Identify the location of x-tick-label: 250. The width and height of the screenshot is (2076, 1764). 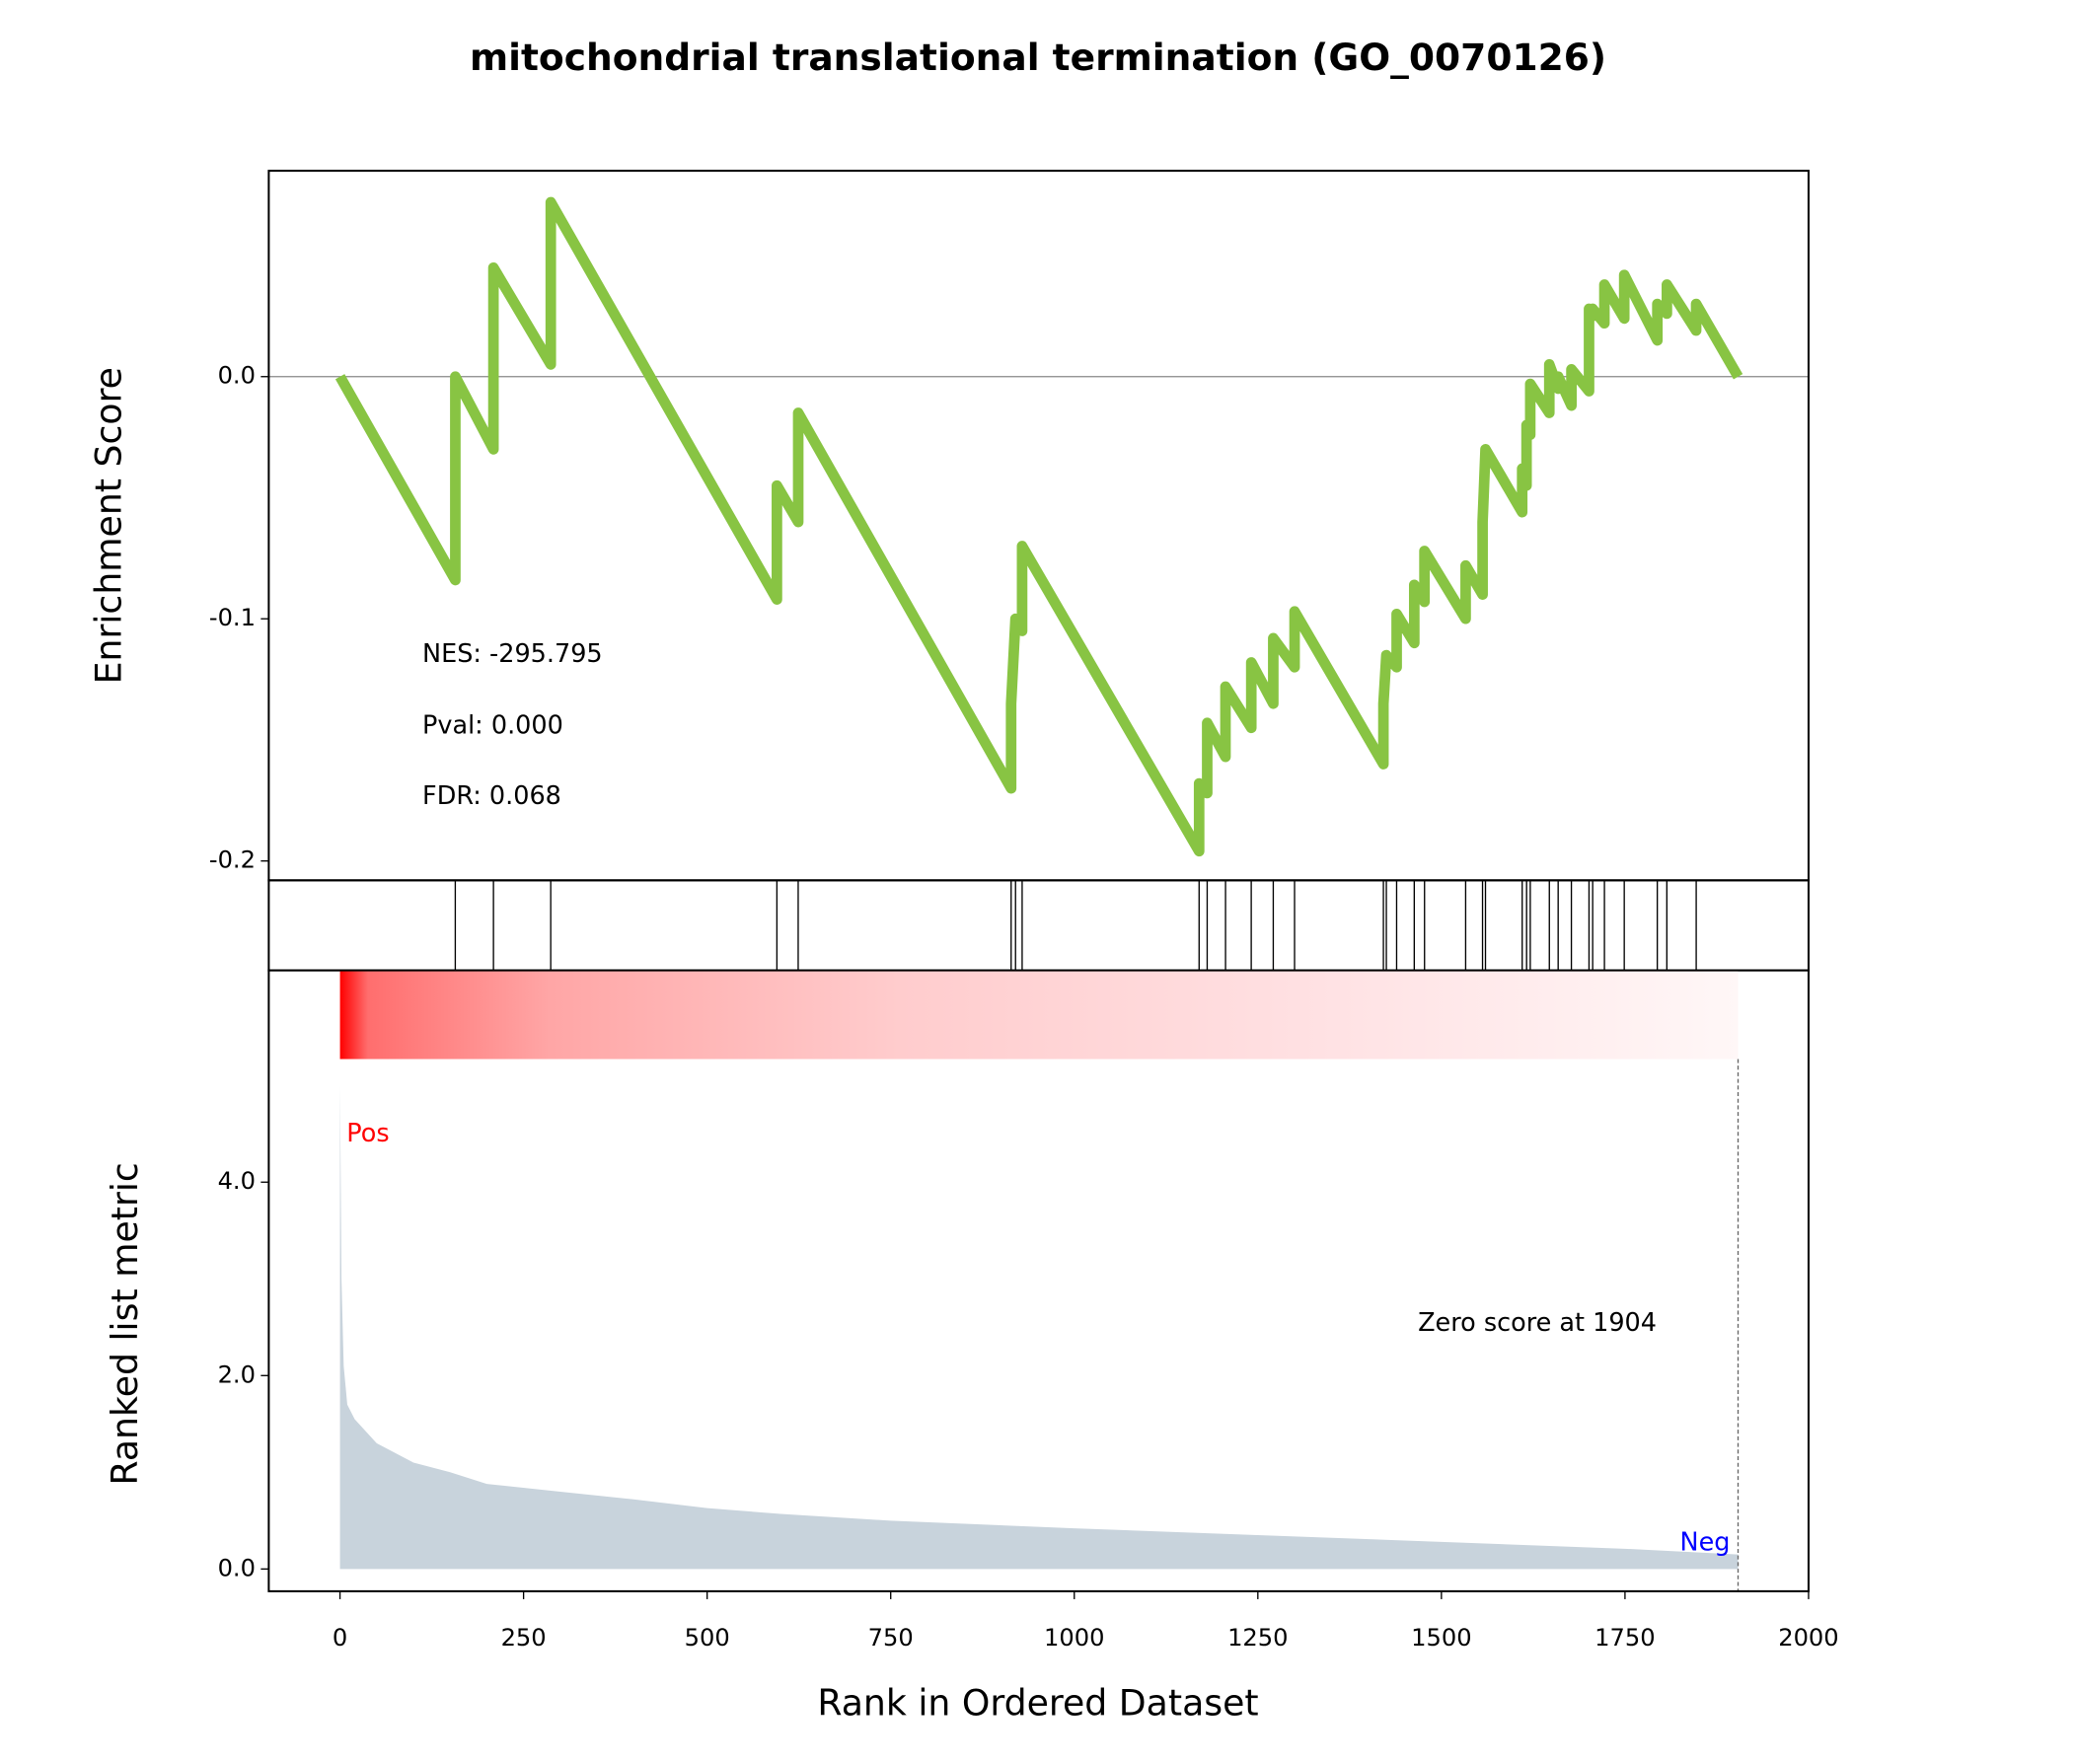
(524, 1638).